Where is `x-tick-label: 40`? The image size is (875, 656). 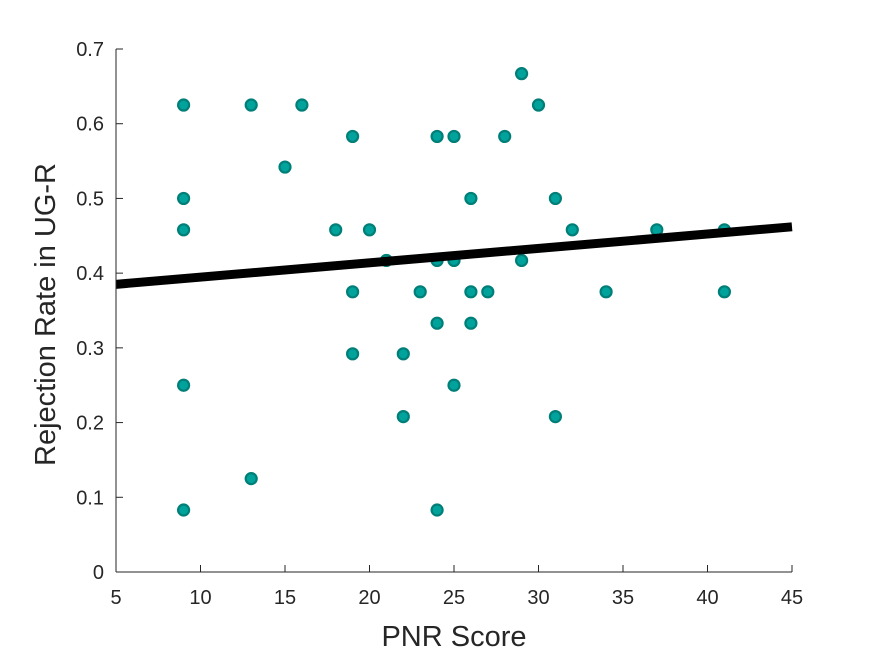
x-tick-label: 40 is located at coordinates (707, 598).